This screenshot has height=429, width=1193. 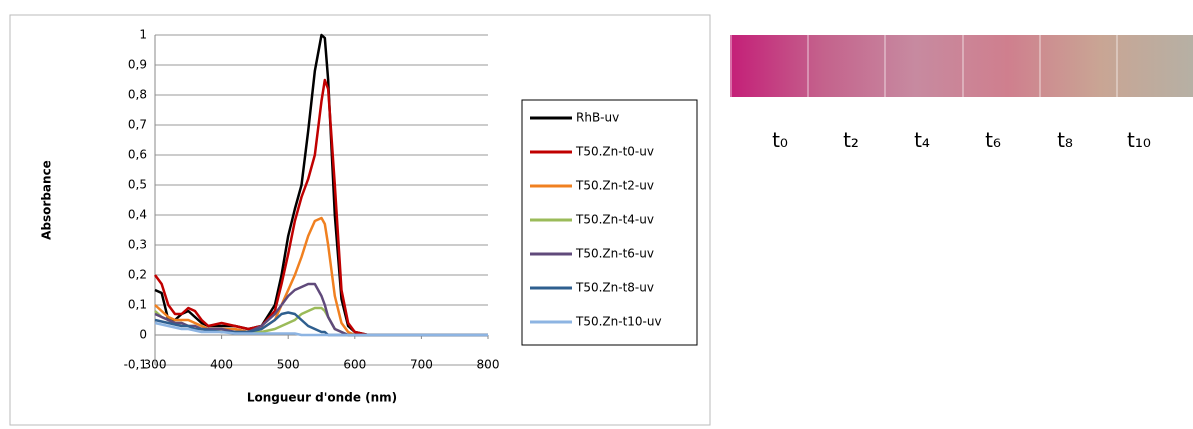 I want to click on y-tick-label: 0,7, so click(x=137, y=125).